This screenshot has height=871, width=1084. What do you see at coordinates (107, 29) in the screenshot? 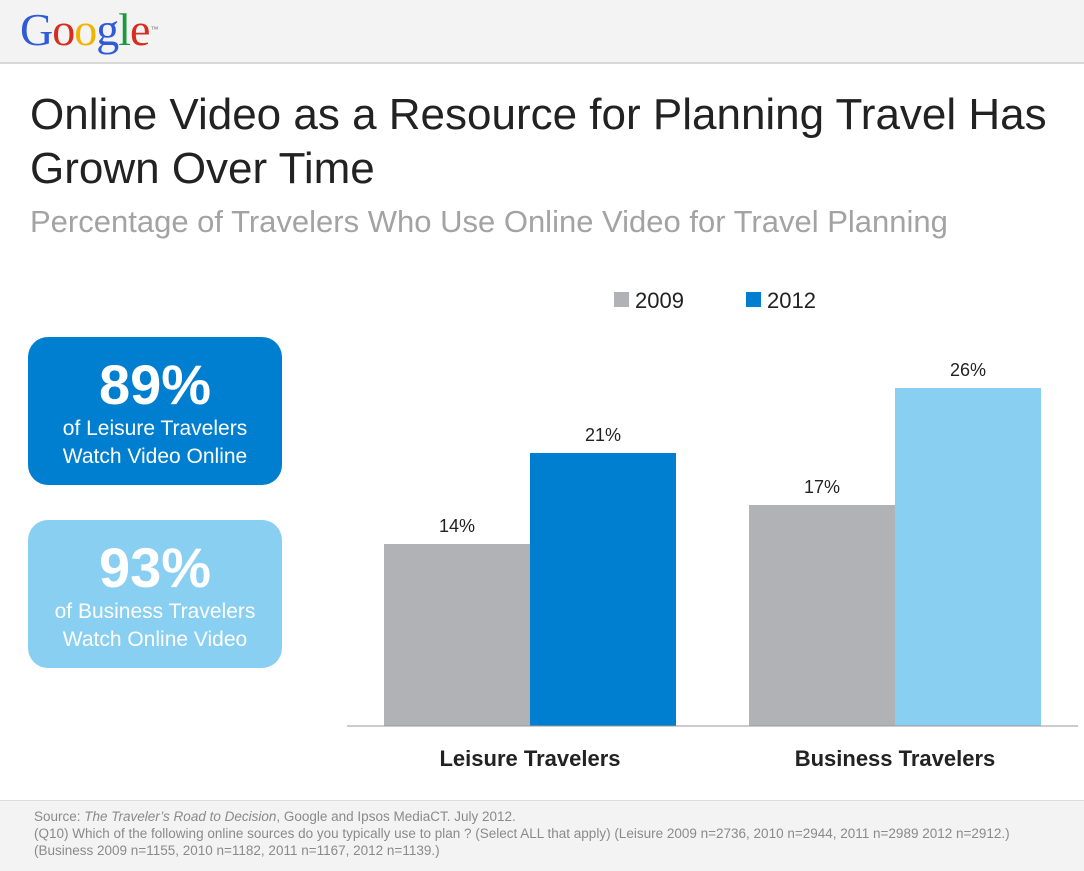
I see `logo-letter: g` at bounding box center [107, 29].